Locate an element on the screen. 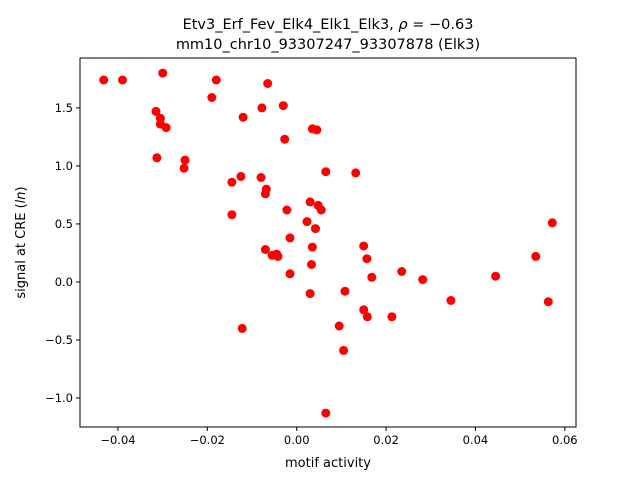 The image size is (640, 480). y-axis-label: signal at CRE (ln) is located at coordinates (21, 242).